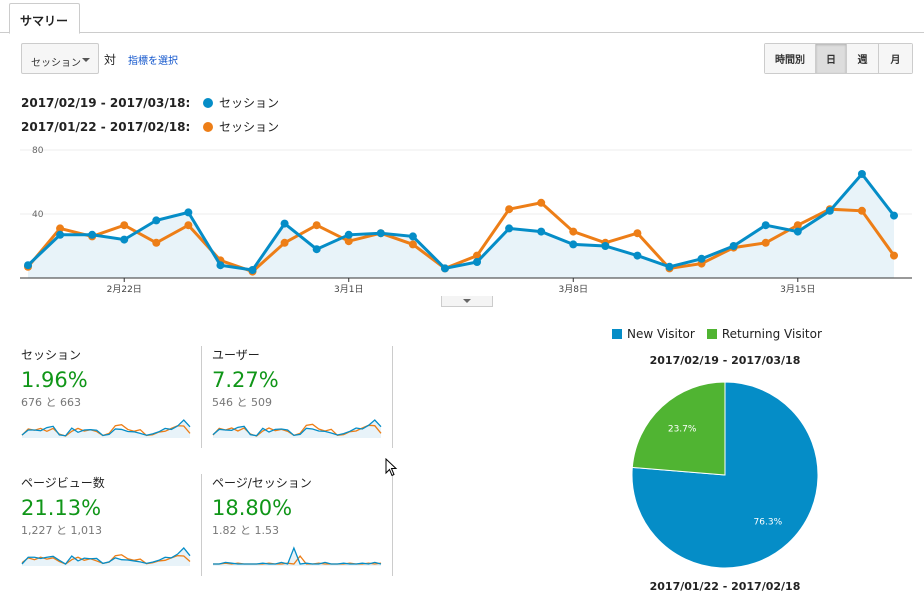 Image resolution: width=924 pixels, height=598 pixels. I want to click on metric-comparison: 1,227 と 1,013, so click(61, 530).